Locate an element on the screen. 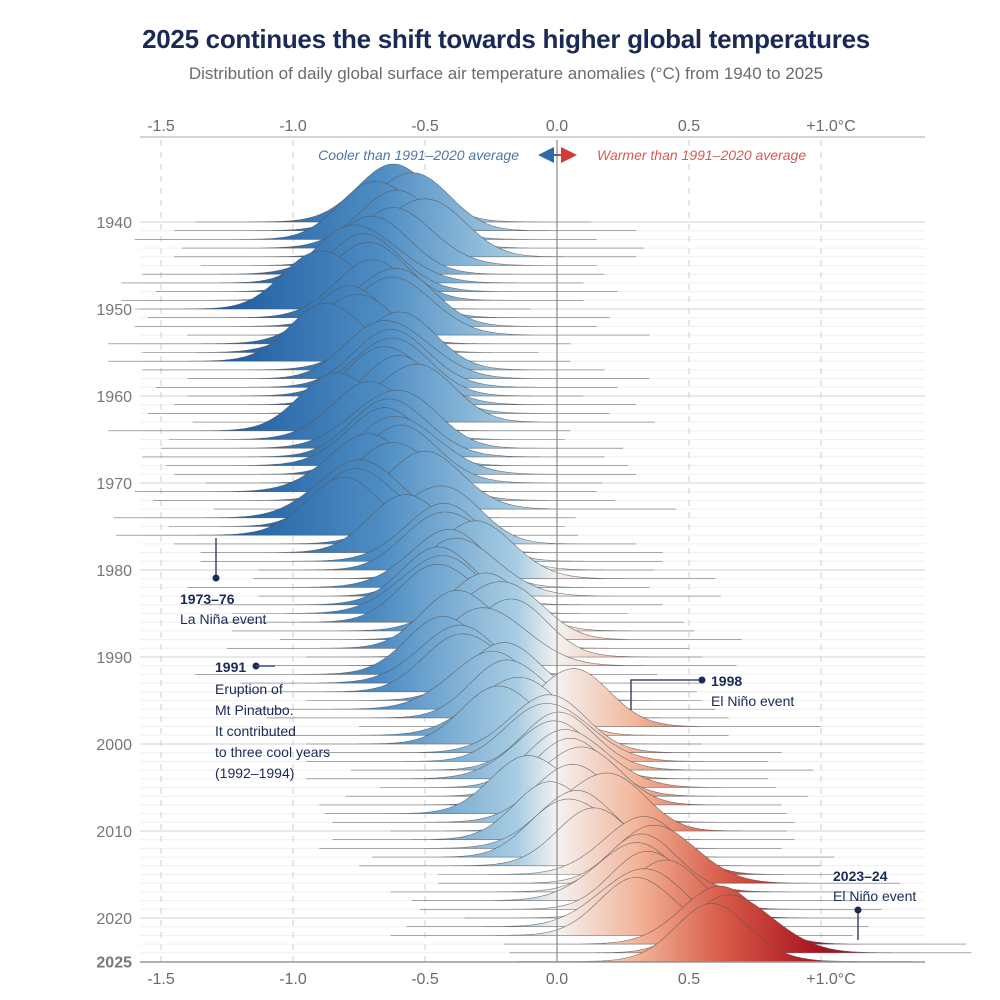 The height and width of the screenshot is (1000, 1000). ridge-1950 is located at coordinates (332, 280).